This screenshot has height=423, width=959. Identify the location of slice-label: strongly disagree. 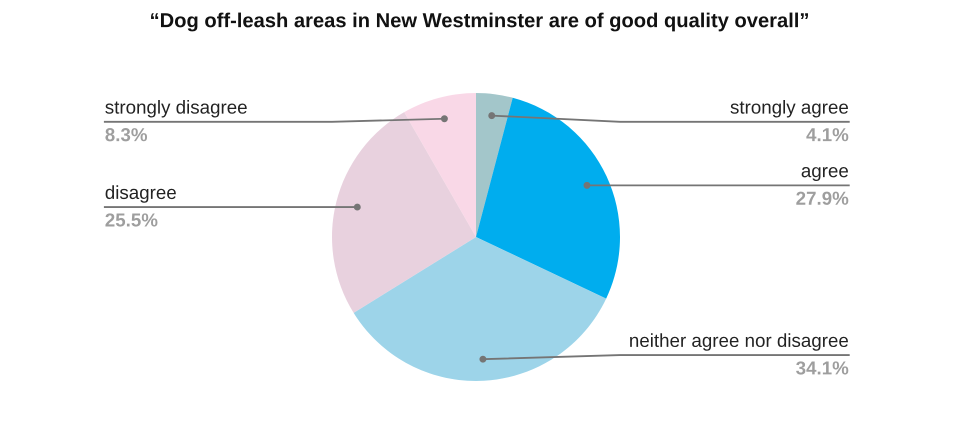
(176, 109).